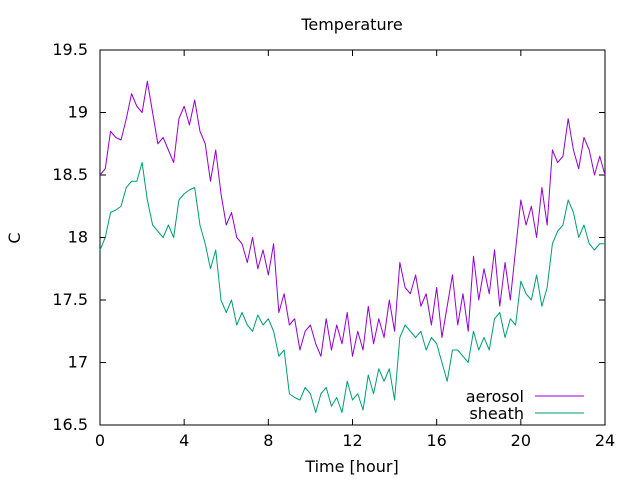 The width and height of the screenshot is (640, 480). What do you see at coordinates (495, 396) in the screenshot?
I see `legend-label-aerosol: aerosol` at bounding box center [495, 396].